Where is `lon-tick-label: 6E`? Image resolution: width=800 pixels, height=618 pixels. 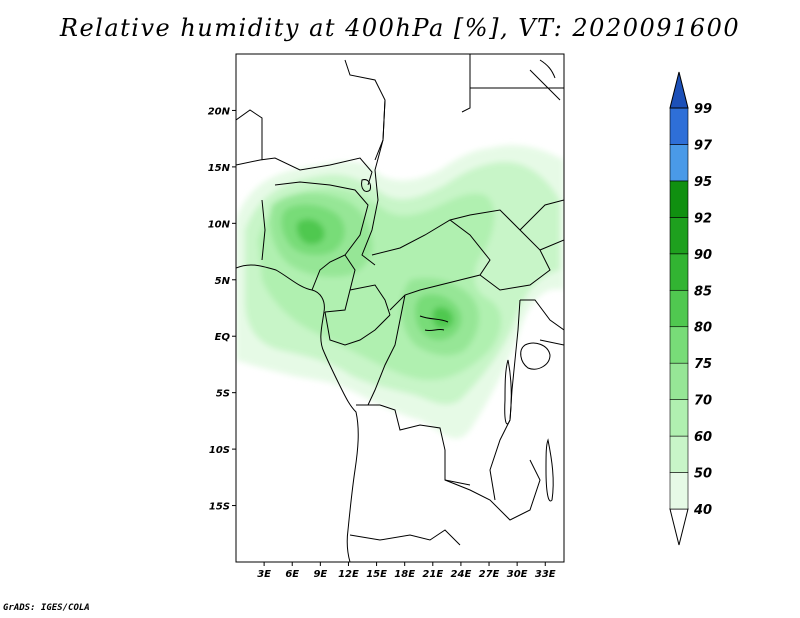
lon-tick-label: 6E is located at coordinates (292, 574).